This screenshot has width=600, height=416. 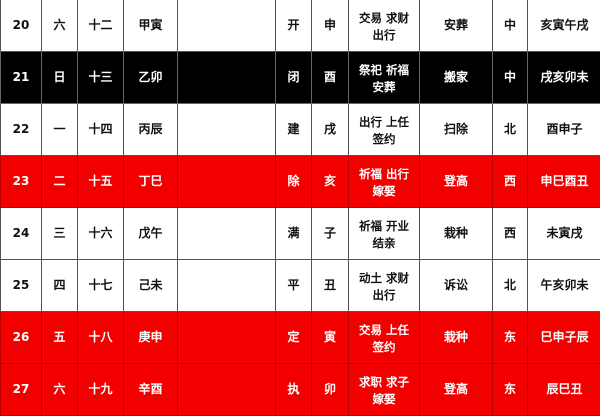 What do you see at coordinates (151, 390) in the screenshot?
I see `ganzhi-cell: 辛酉` at bounding box center [151, 390].